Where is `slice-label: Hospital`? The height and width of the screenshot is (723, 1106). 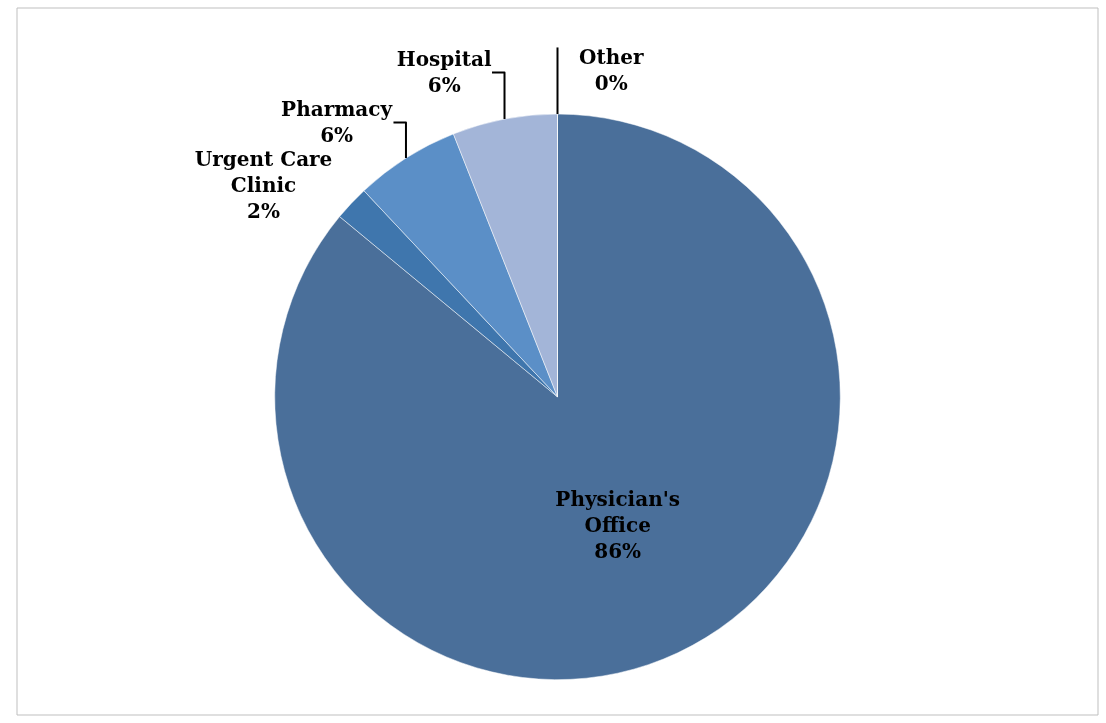
slice-label: Hospital is located at coordinates (444, 59).